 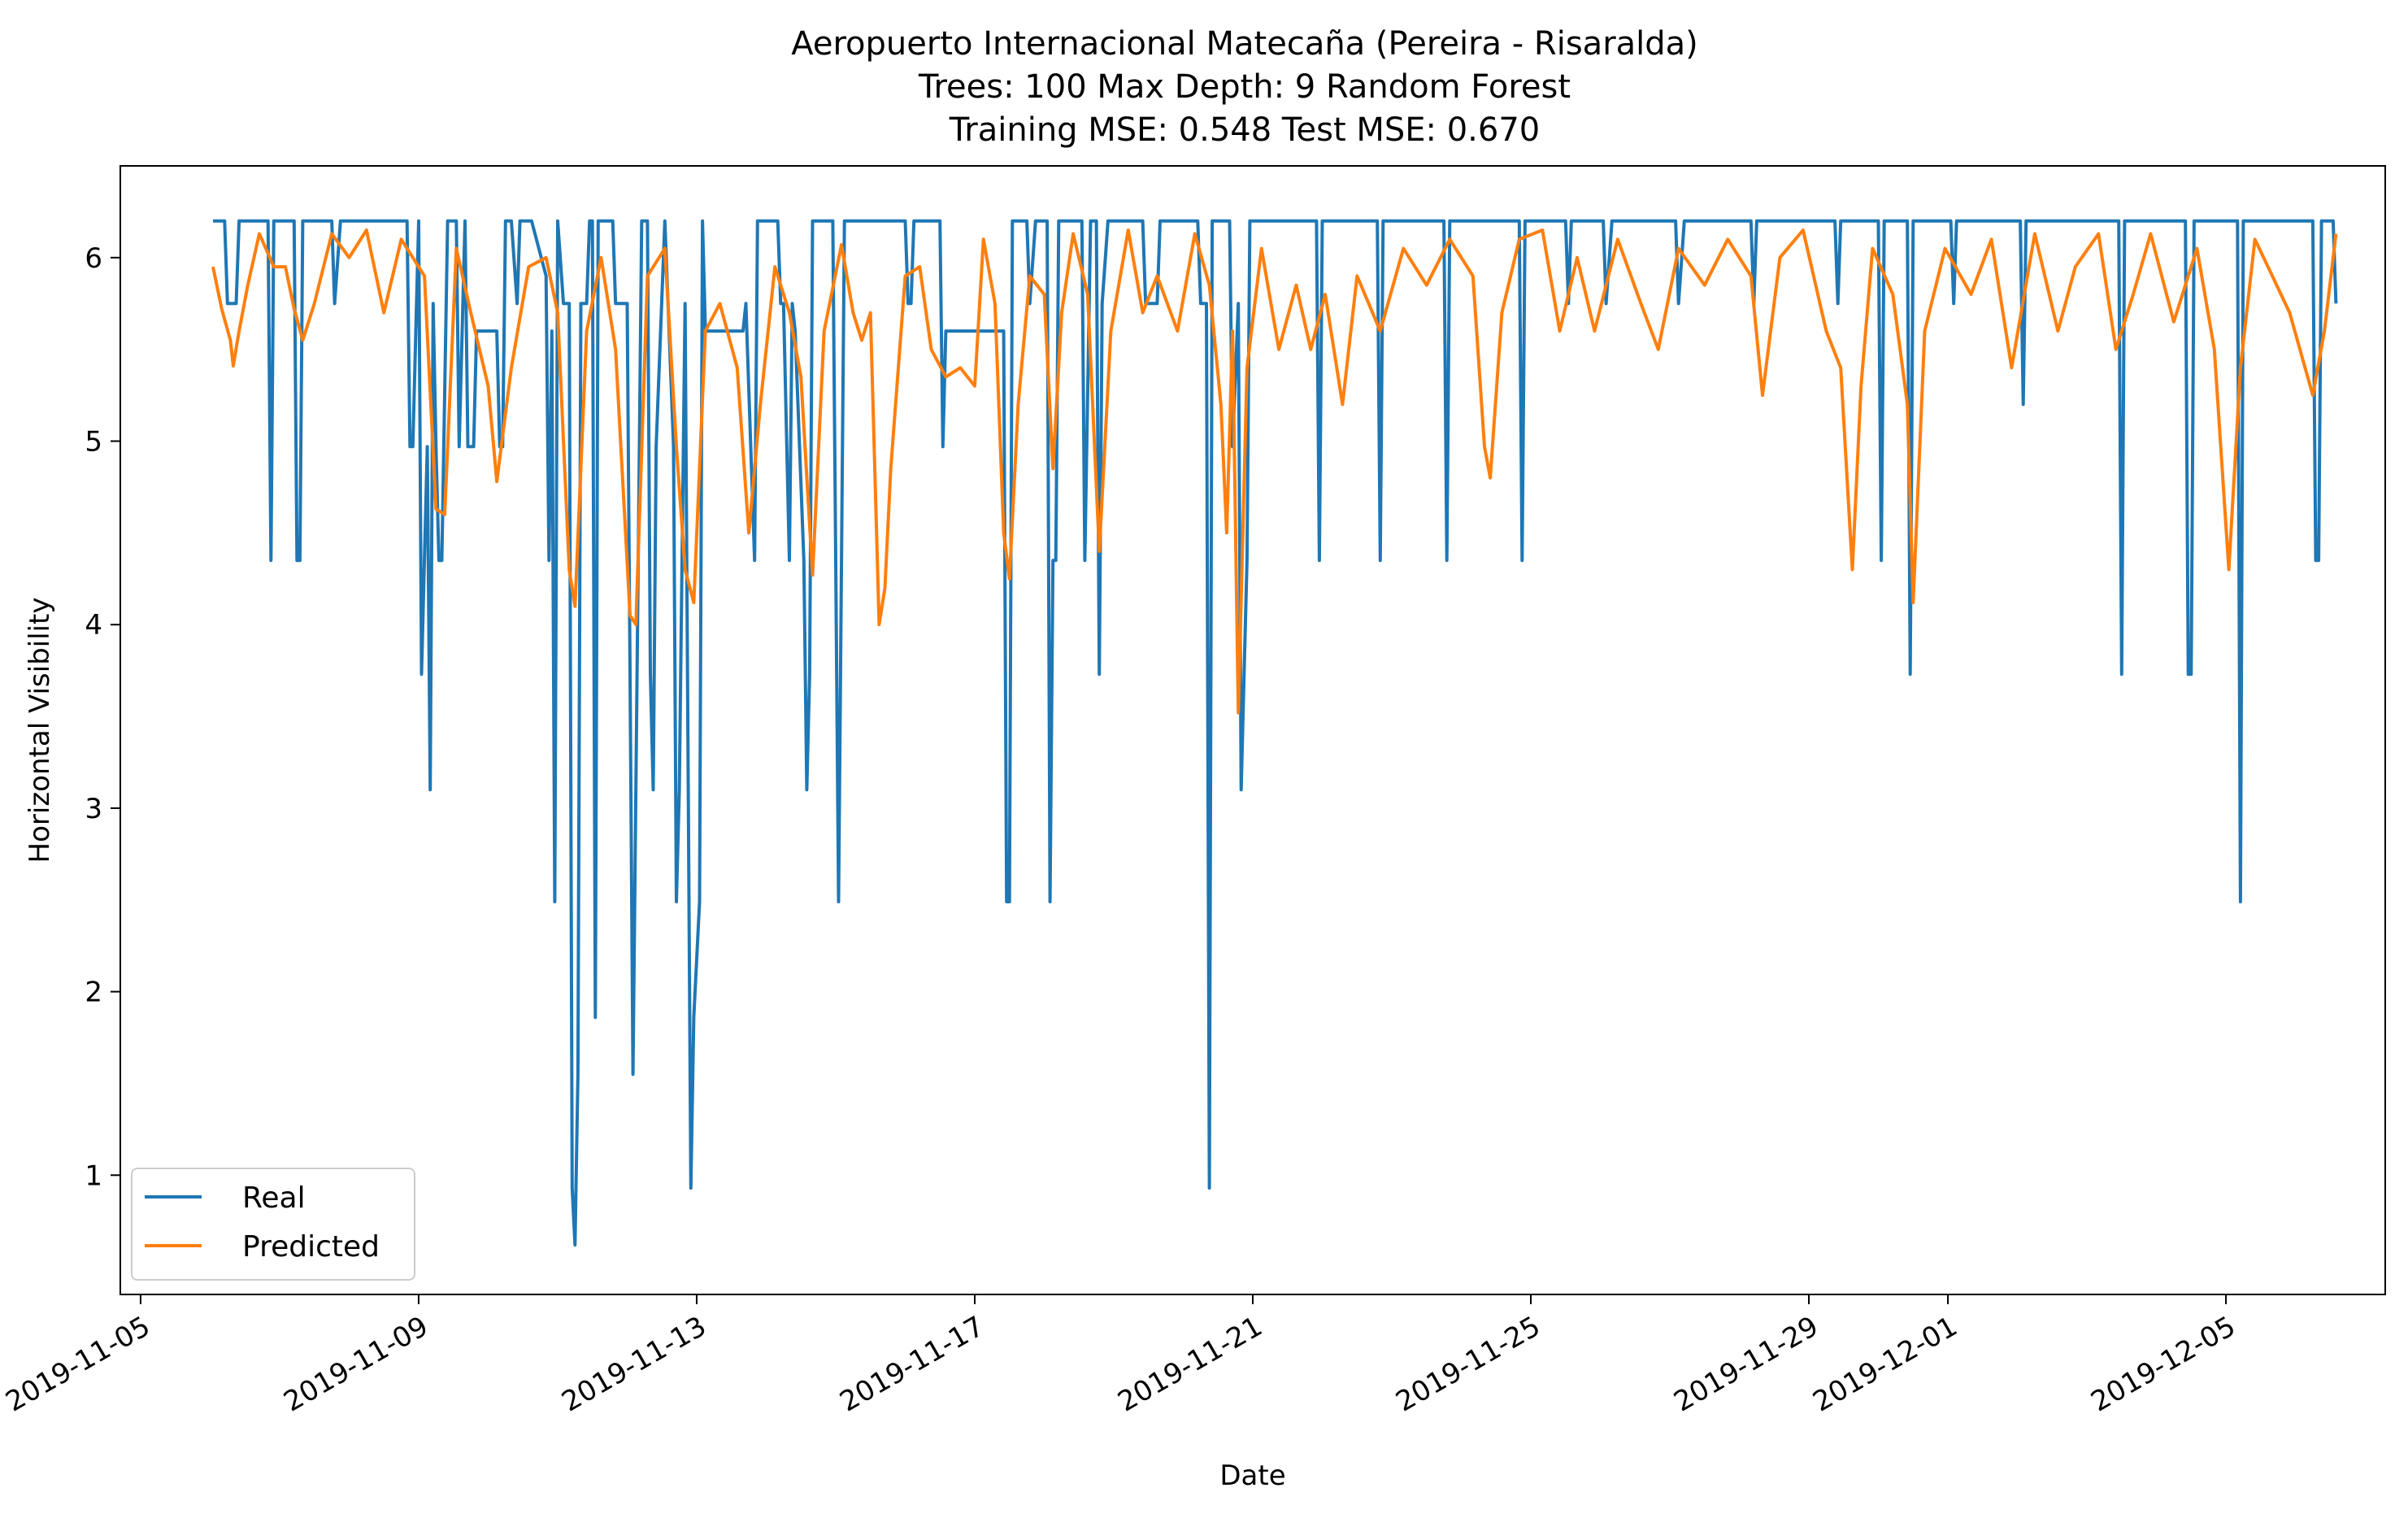 I want to click on y-axis-label: Horizontal Visibility, so click(x=40, y=731).